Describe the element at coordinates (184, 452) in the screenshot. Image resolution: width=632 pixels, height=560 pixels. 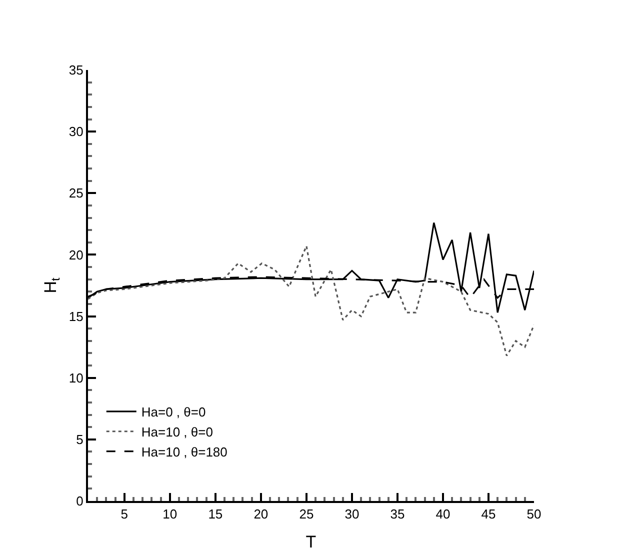
I see `legend-label: Ha=10 , θ=180` at that location.